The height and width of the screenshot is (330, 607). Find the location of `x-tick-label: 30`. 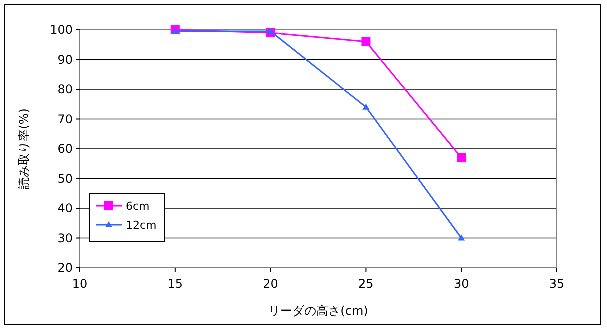

x-tick-label: 30 is located at coordinates (462, 284).